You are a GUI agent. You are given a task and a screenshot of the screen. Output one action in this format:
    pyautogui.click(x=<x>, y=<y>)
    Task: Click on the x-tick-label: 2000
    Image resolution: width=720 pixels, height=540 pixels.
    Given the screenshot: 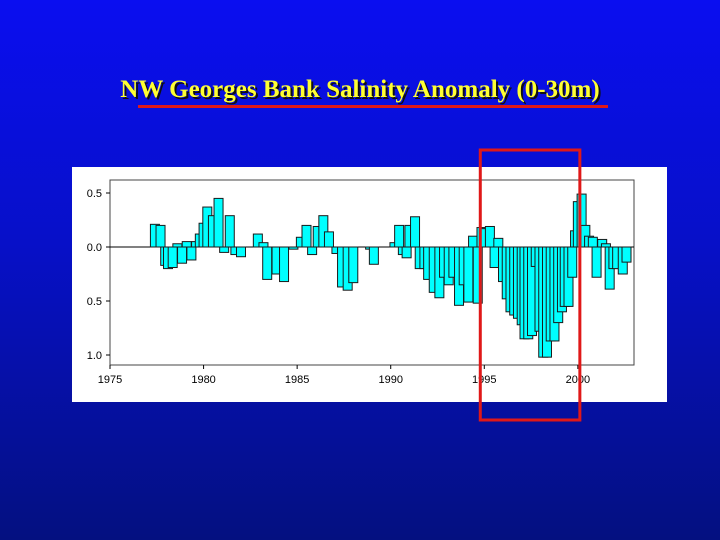 What is the action you would take?
    pyautogui.click(x=578, y=380)
    